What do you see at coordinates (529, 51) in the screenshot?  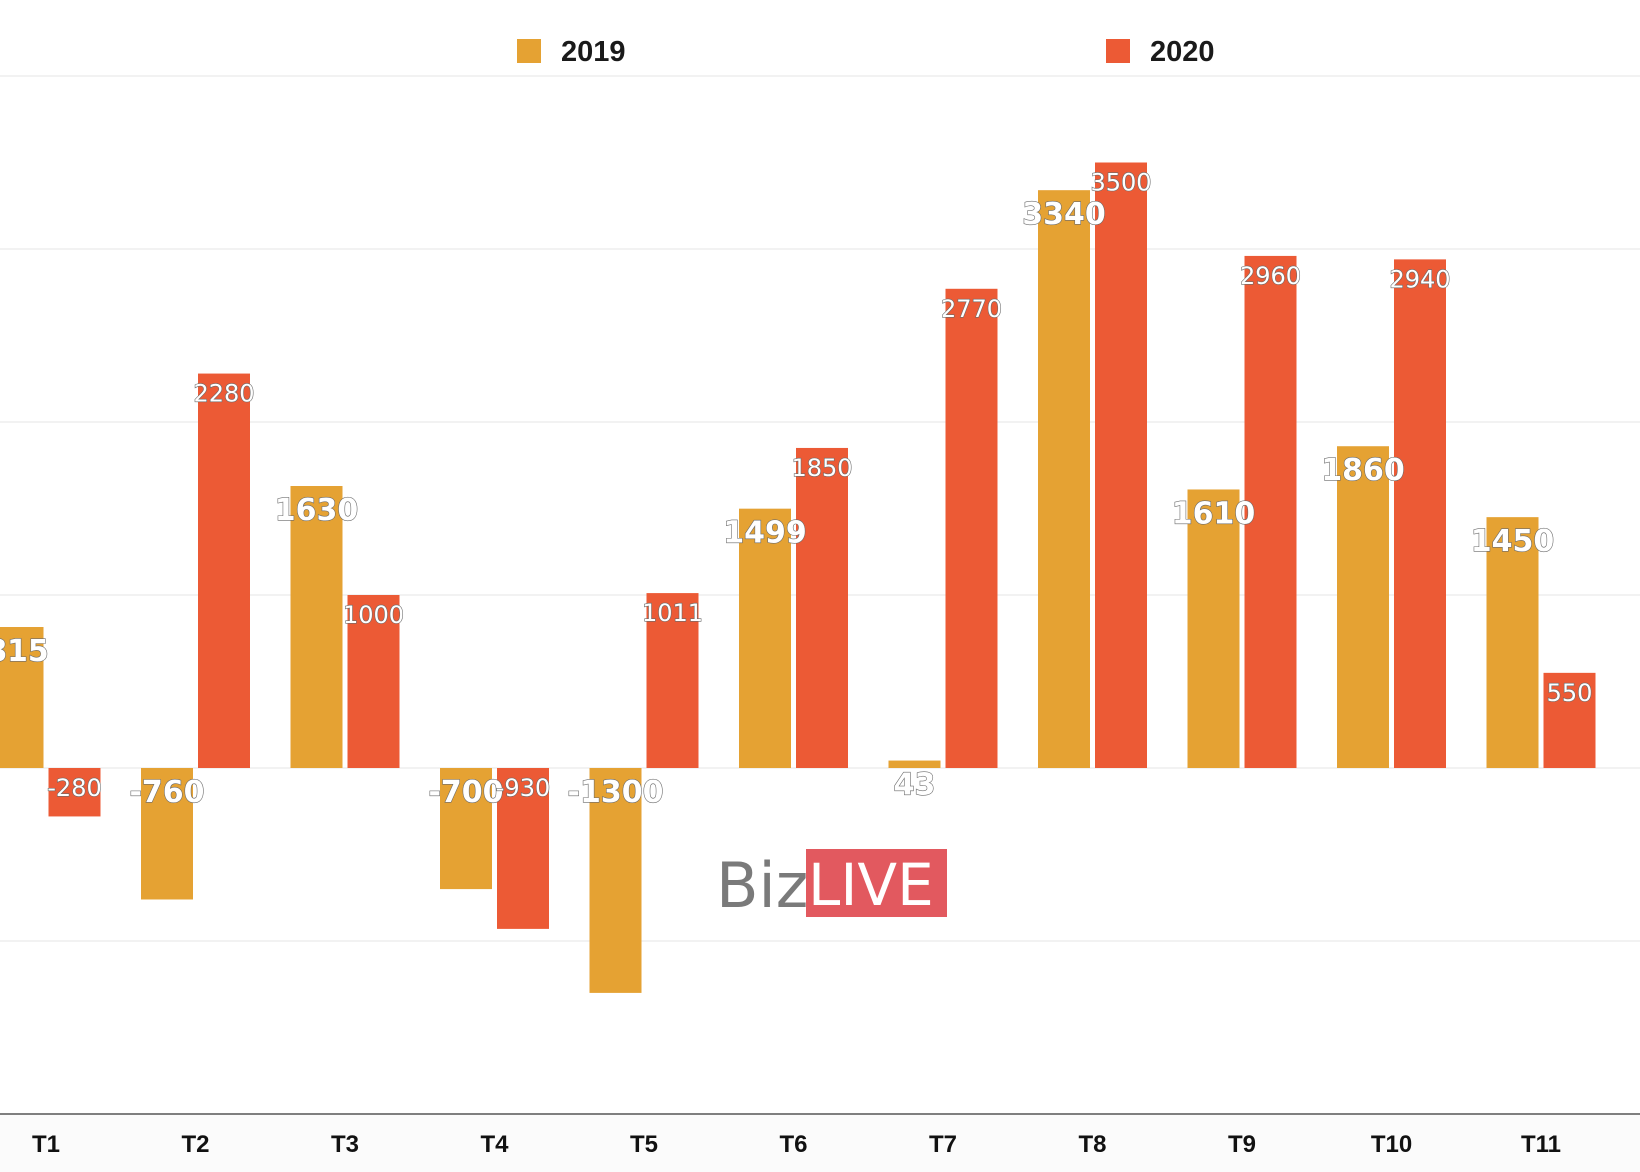 I see `legend-swatch-2019` at bounding box center [529, 51].